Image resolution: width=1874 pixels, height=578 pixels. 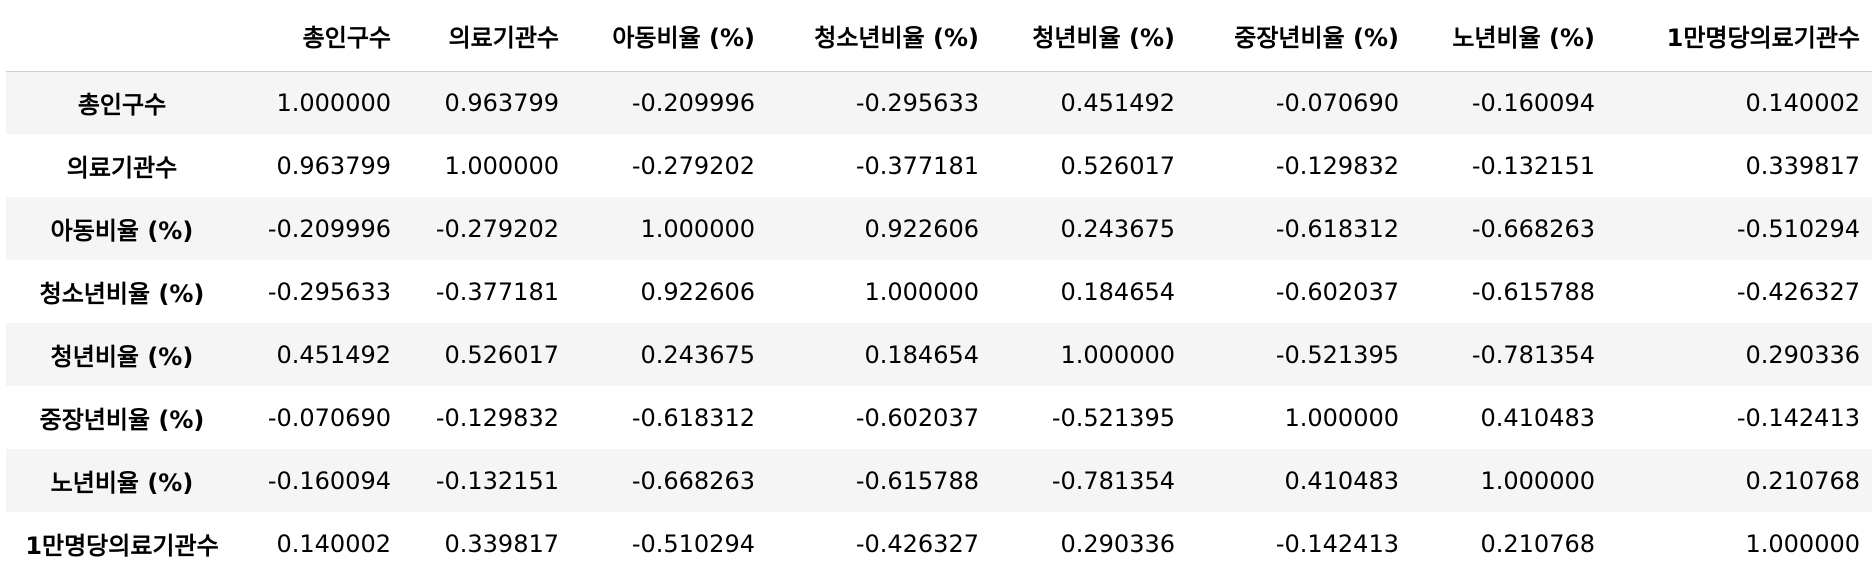 I want to click on column-header: 노년비율 (%), so click(x=1509, y=36).